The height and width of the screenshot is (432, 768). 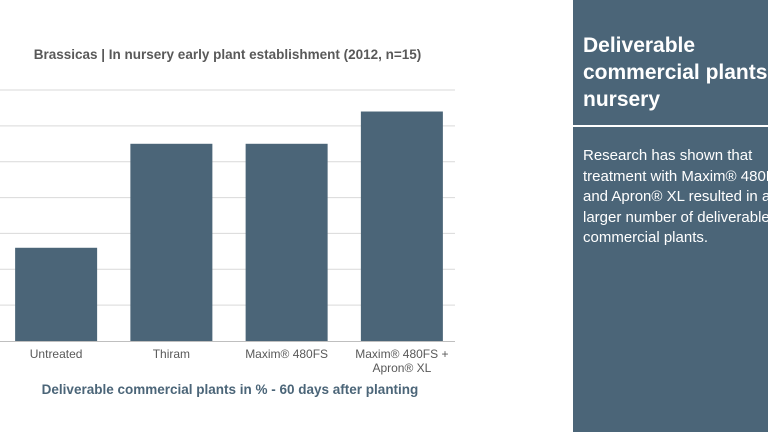 I want to click on panel-divider, so click(x=670, y=126).